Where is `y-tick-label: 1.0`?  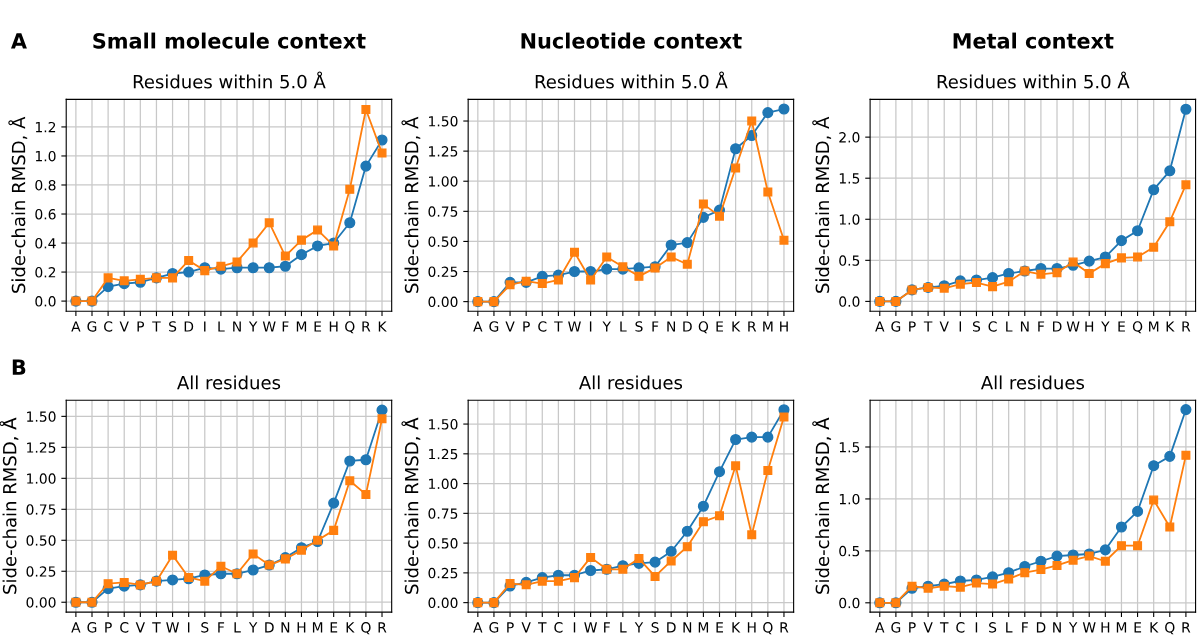
y-tick-label: 1.0 is located at coordinates (849, 499).